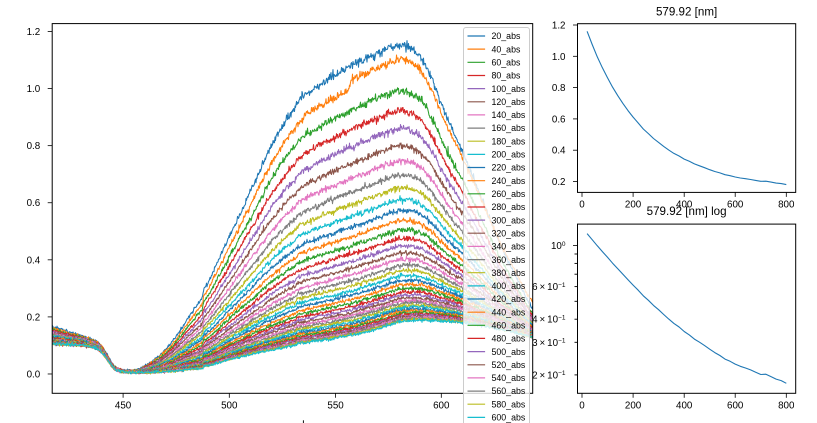 This screenshot has height=423, width=817. I want to click on svg-text: 420_abs, so click(509, 299).